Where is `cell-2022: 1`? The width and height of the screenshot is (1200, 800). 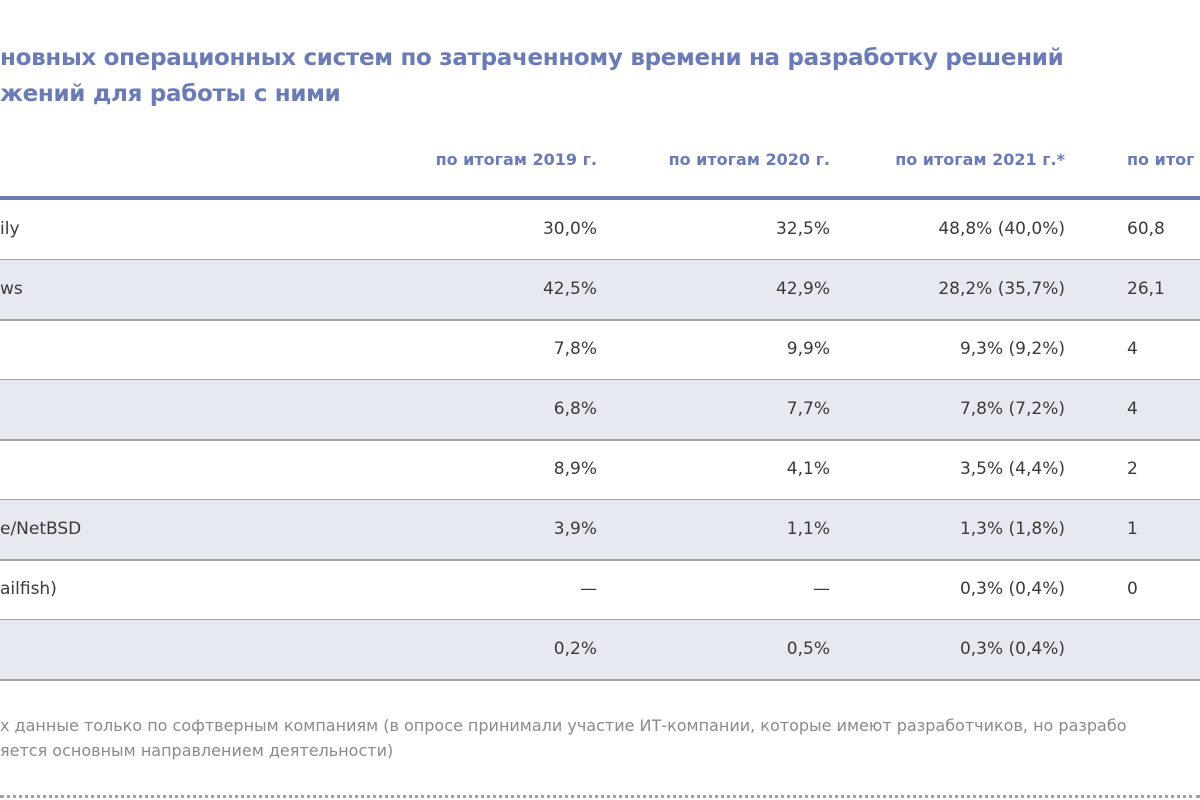 cell-2022: 1 is located at coordinates (1132, 529).